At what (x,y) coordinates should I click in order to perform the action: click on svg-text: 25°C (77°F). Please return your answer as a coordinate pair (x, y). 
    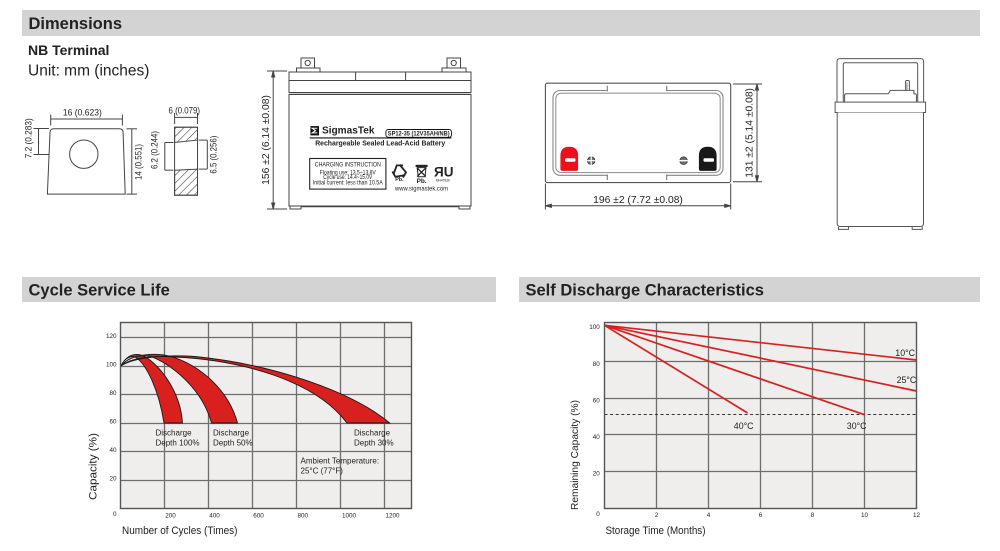
    Looking at the image, I should click on (322, 470).